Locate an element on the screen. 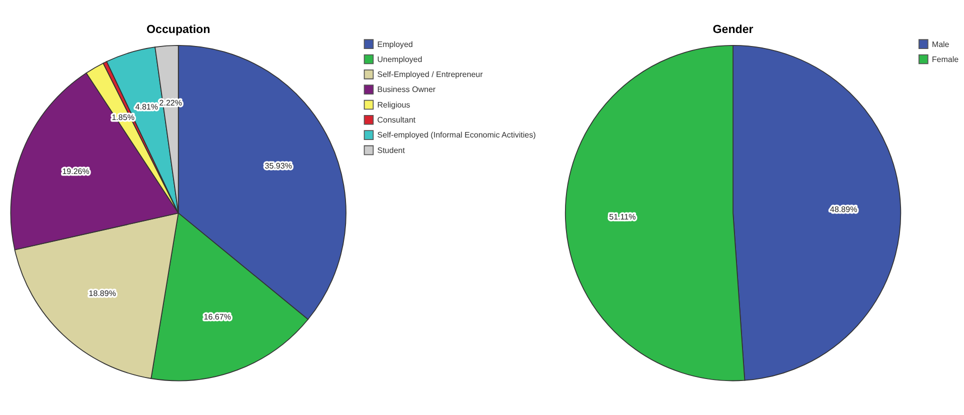  data-label: 4.81% is located at coordinates (146, 107).